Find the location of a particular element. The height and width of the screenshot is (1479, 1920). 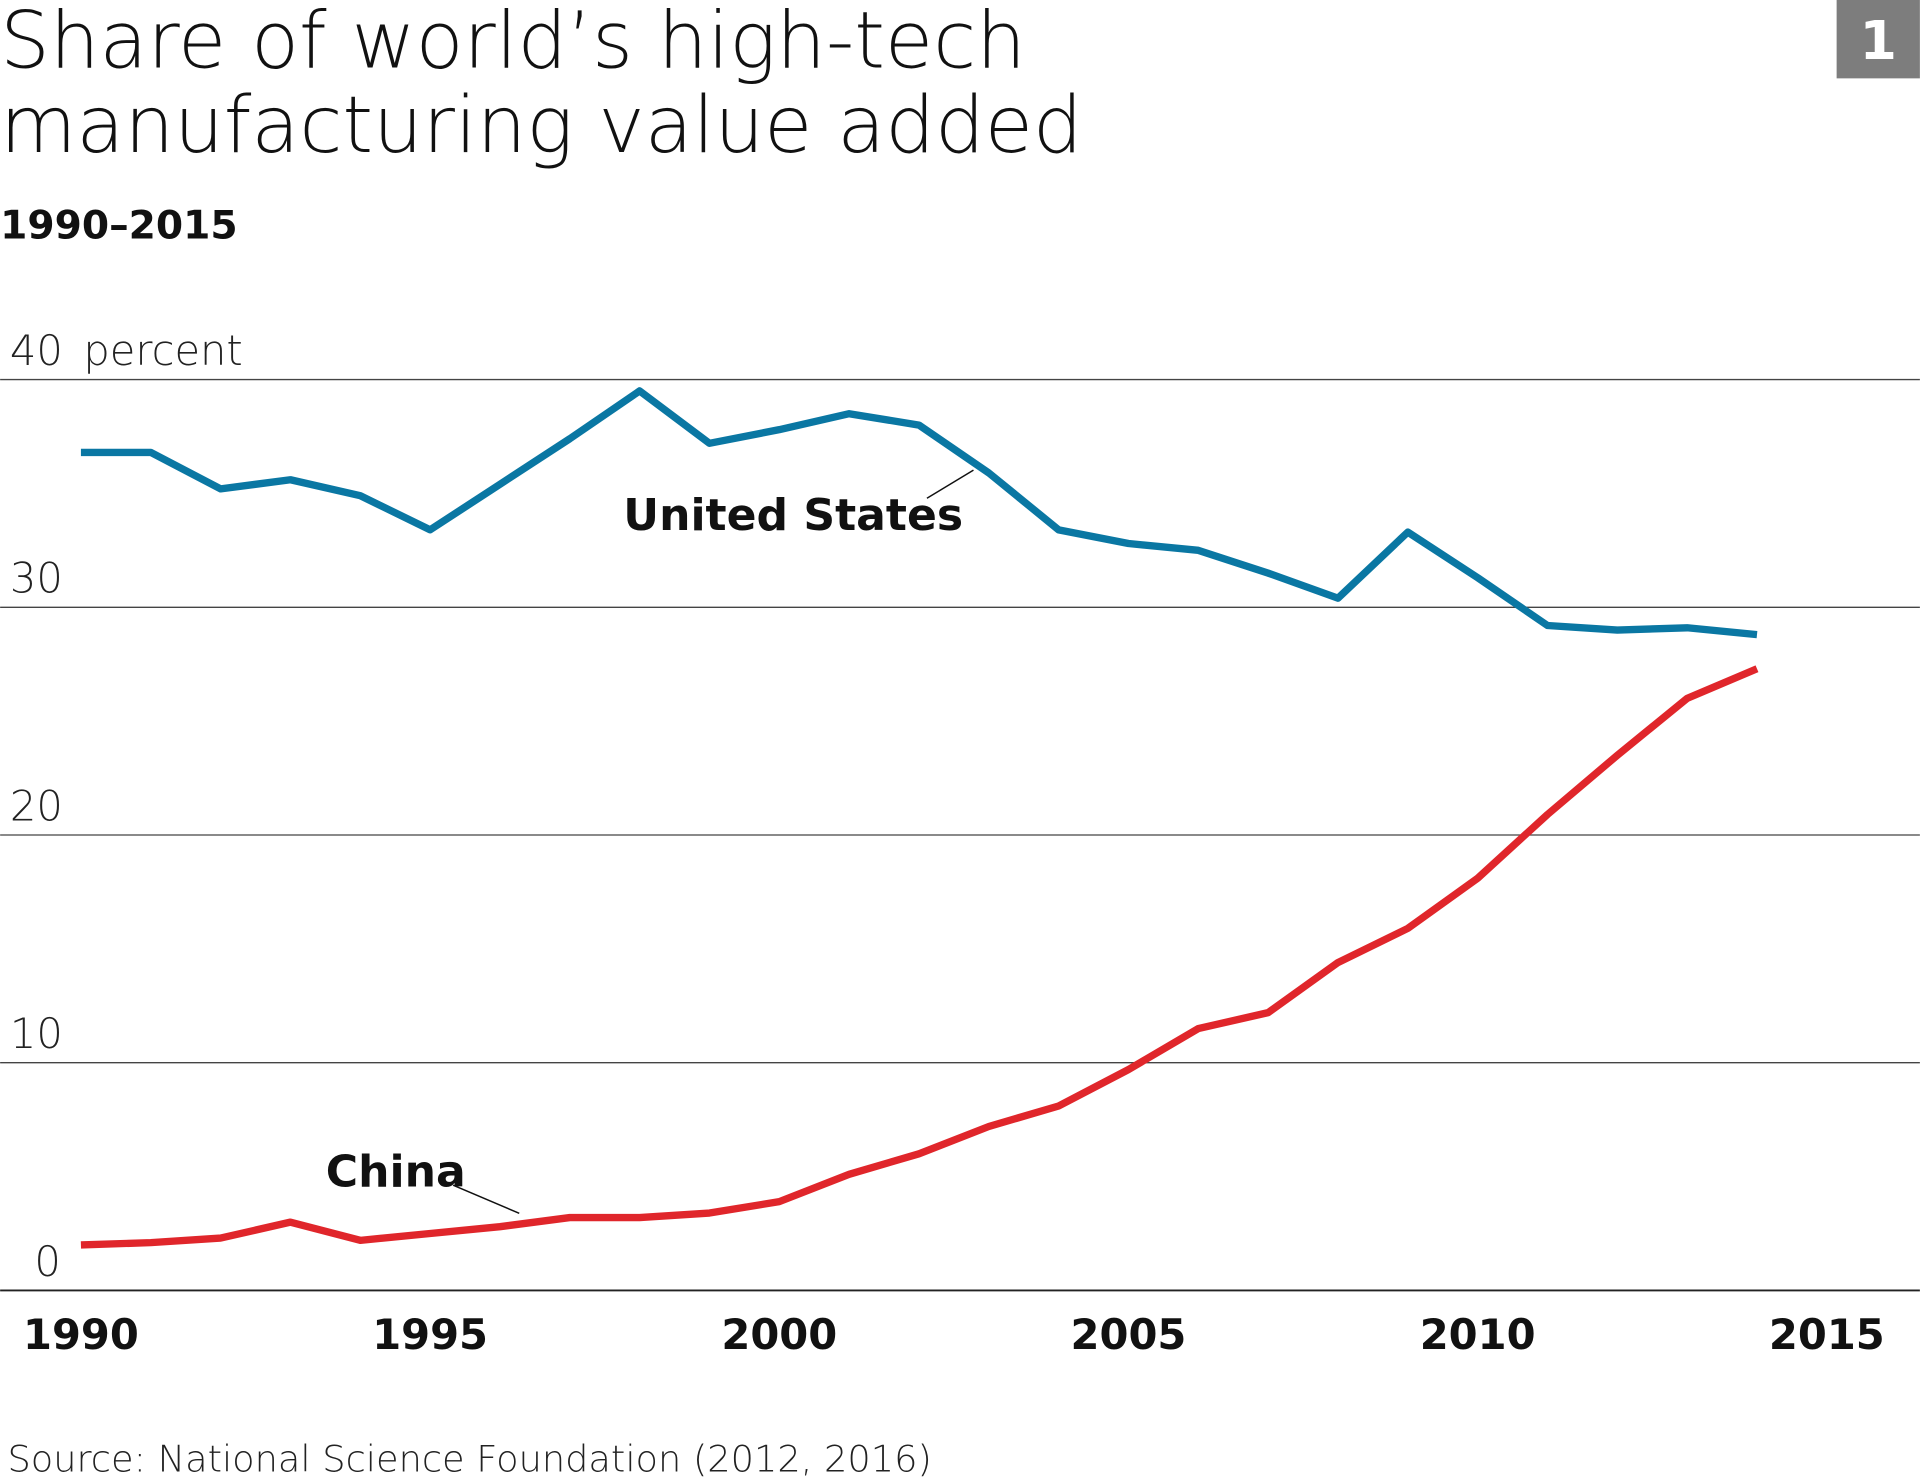

chart-subtitle: 1990–2015 is located at coordinates (119, 226).